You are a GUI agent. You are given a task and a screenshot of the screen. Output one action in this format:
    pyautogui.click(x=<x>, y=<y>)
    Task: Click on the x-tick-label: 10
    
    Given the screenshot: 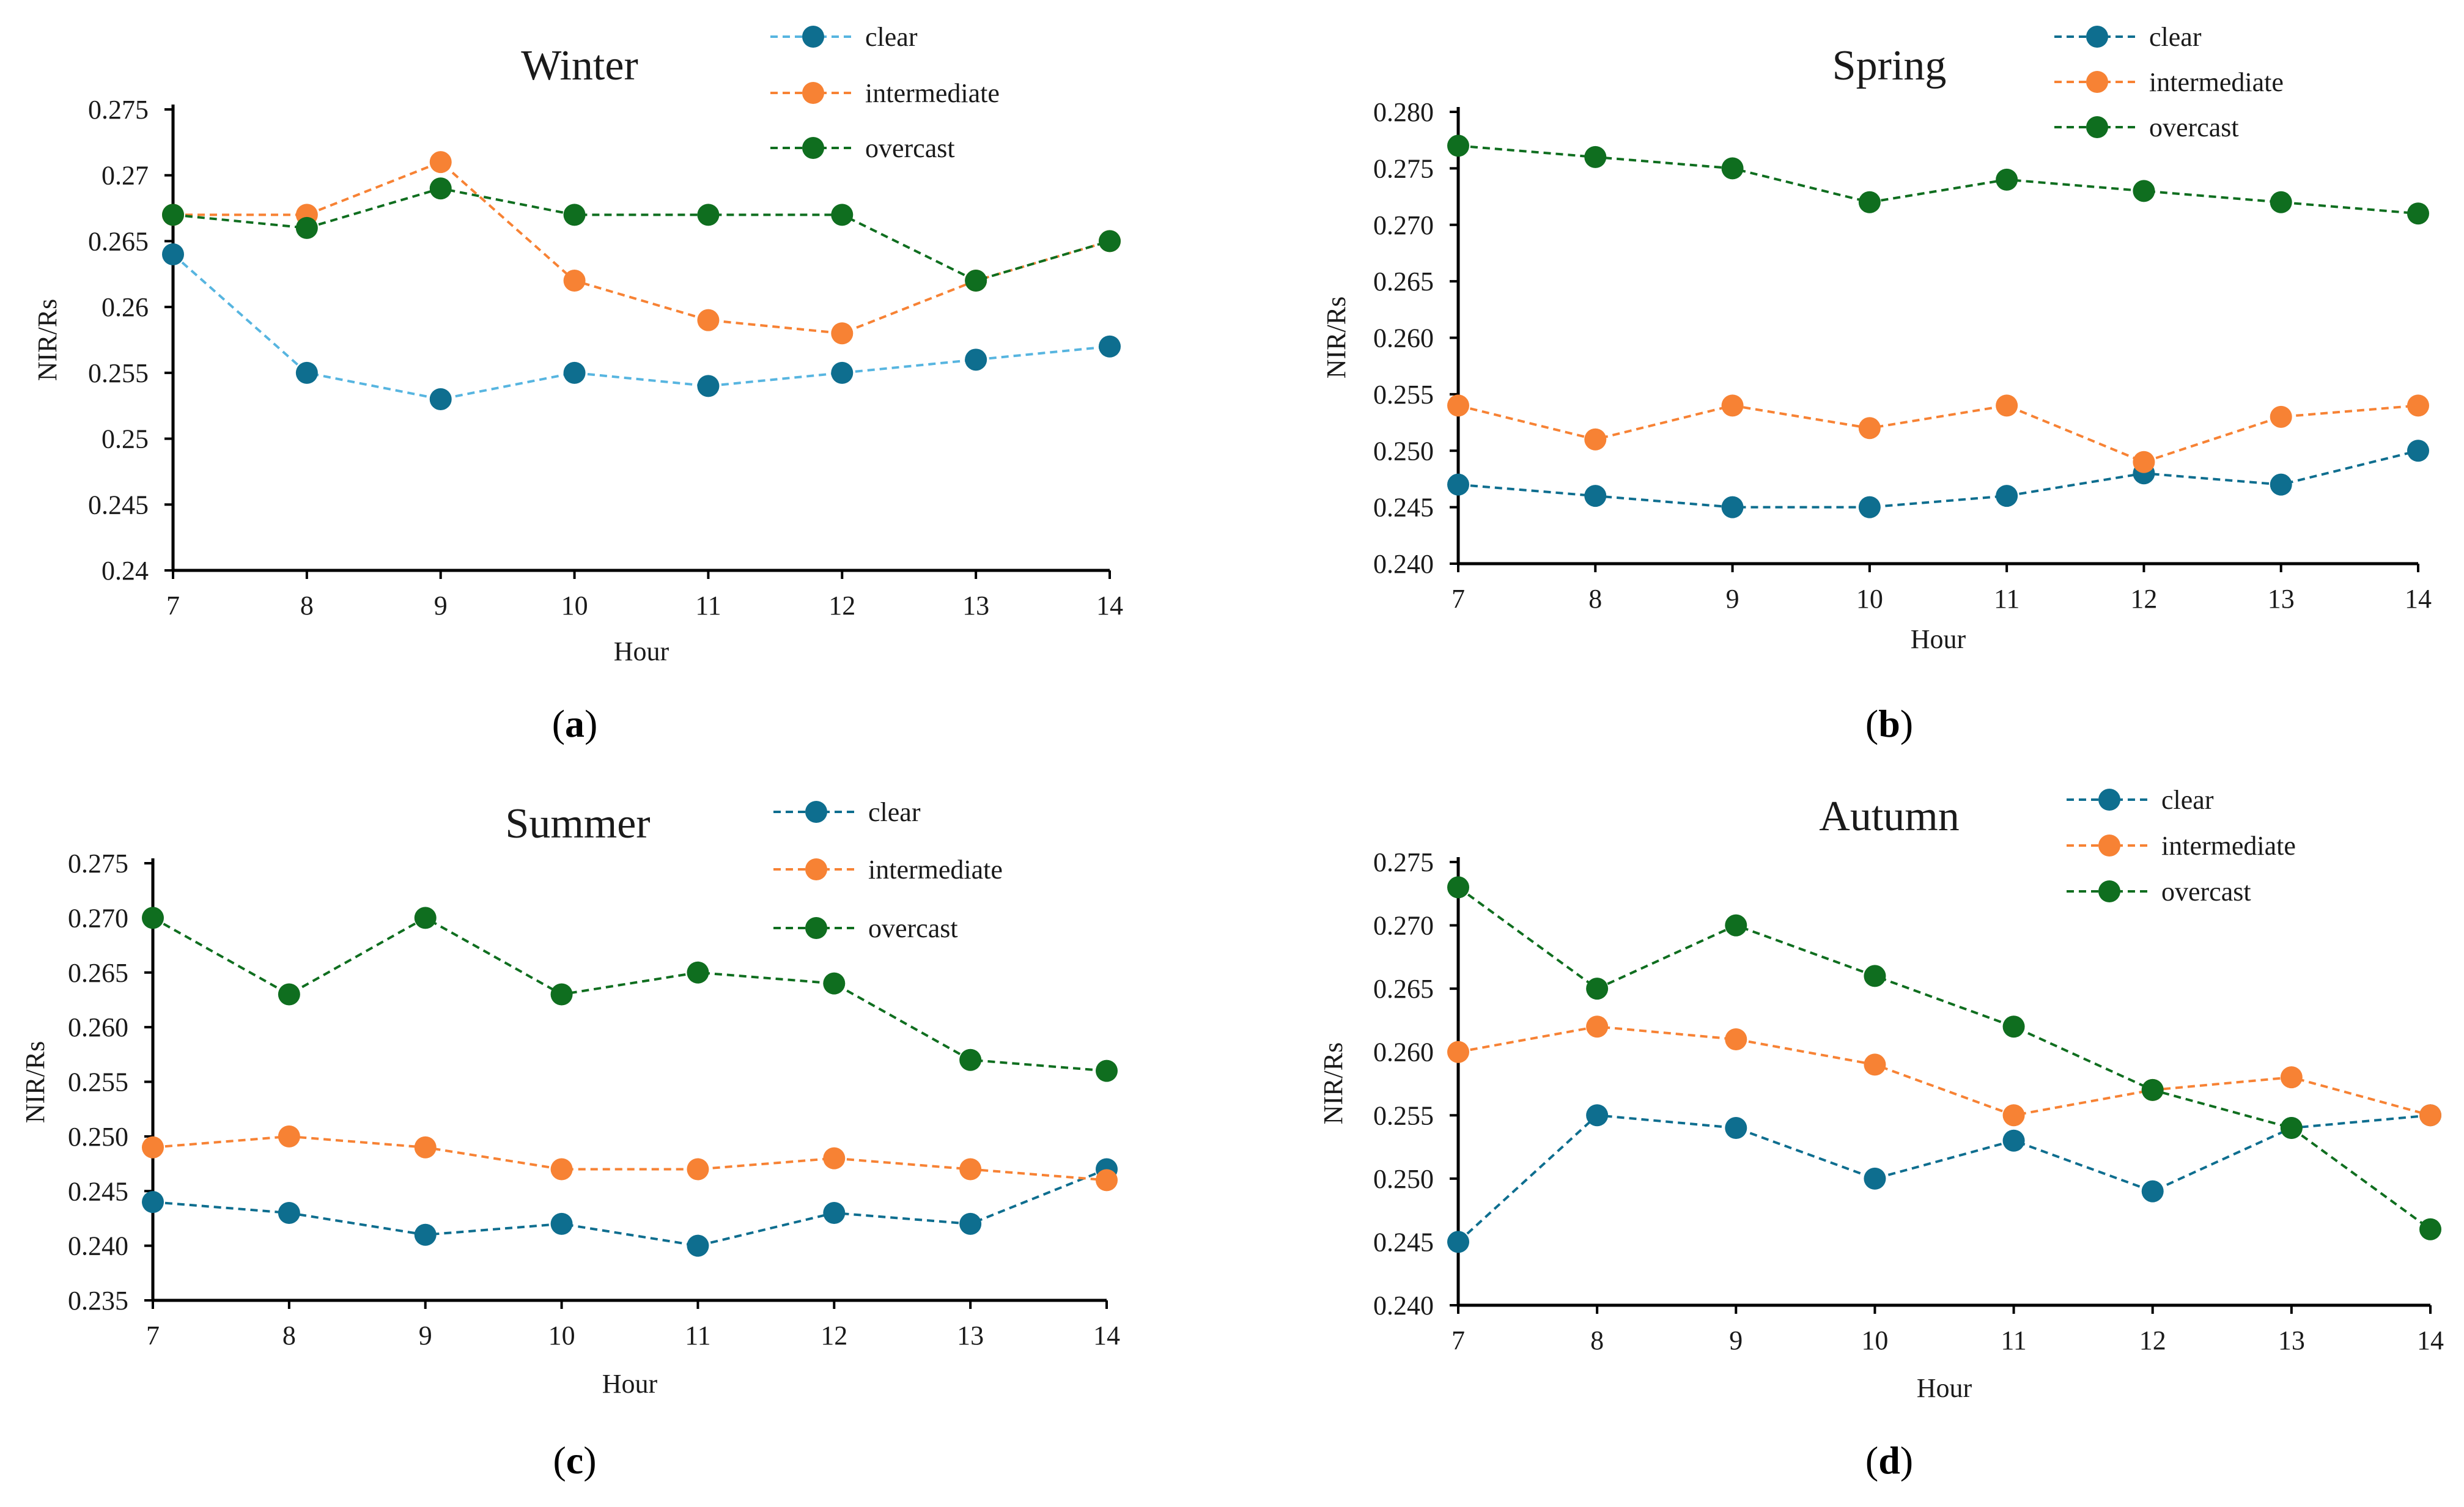 What is the action you would take?
    pyautogui.click(x=575, y=606)
    